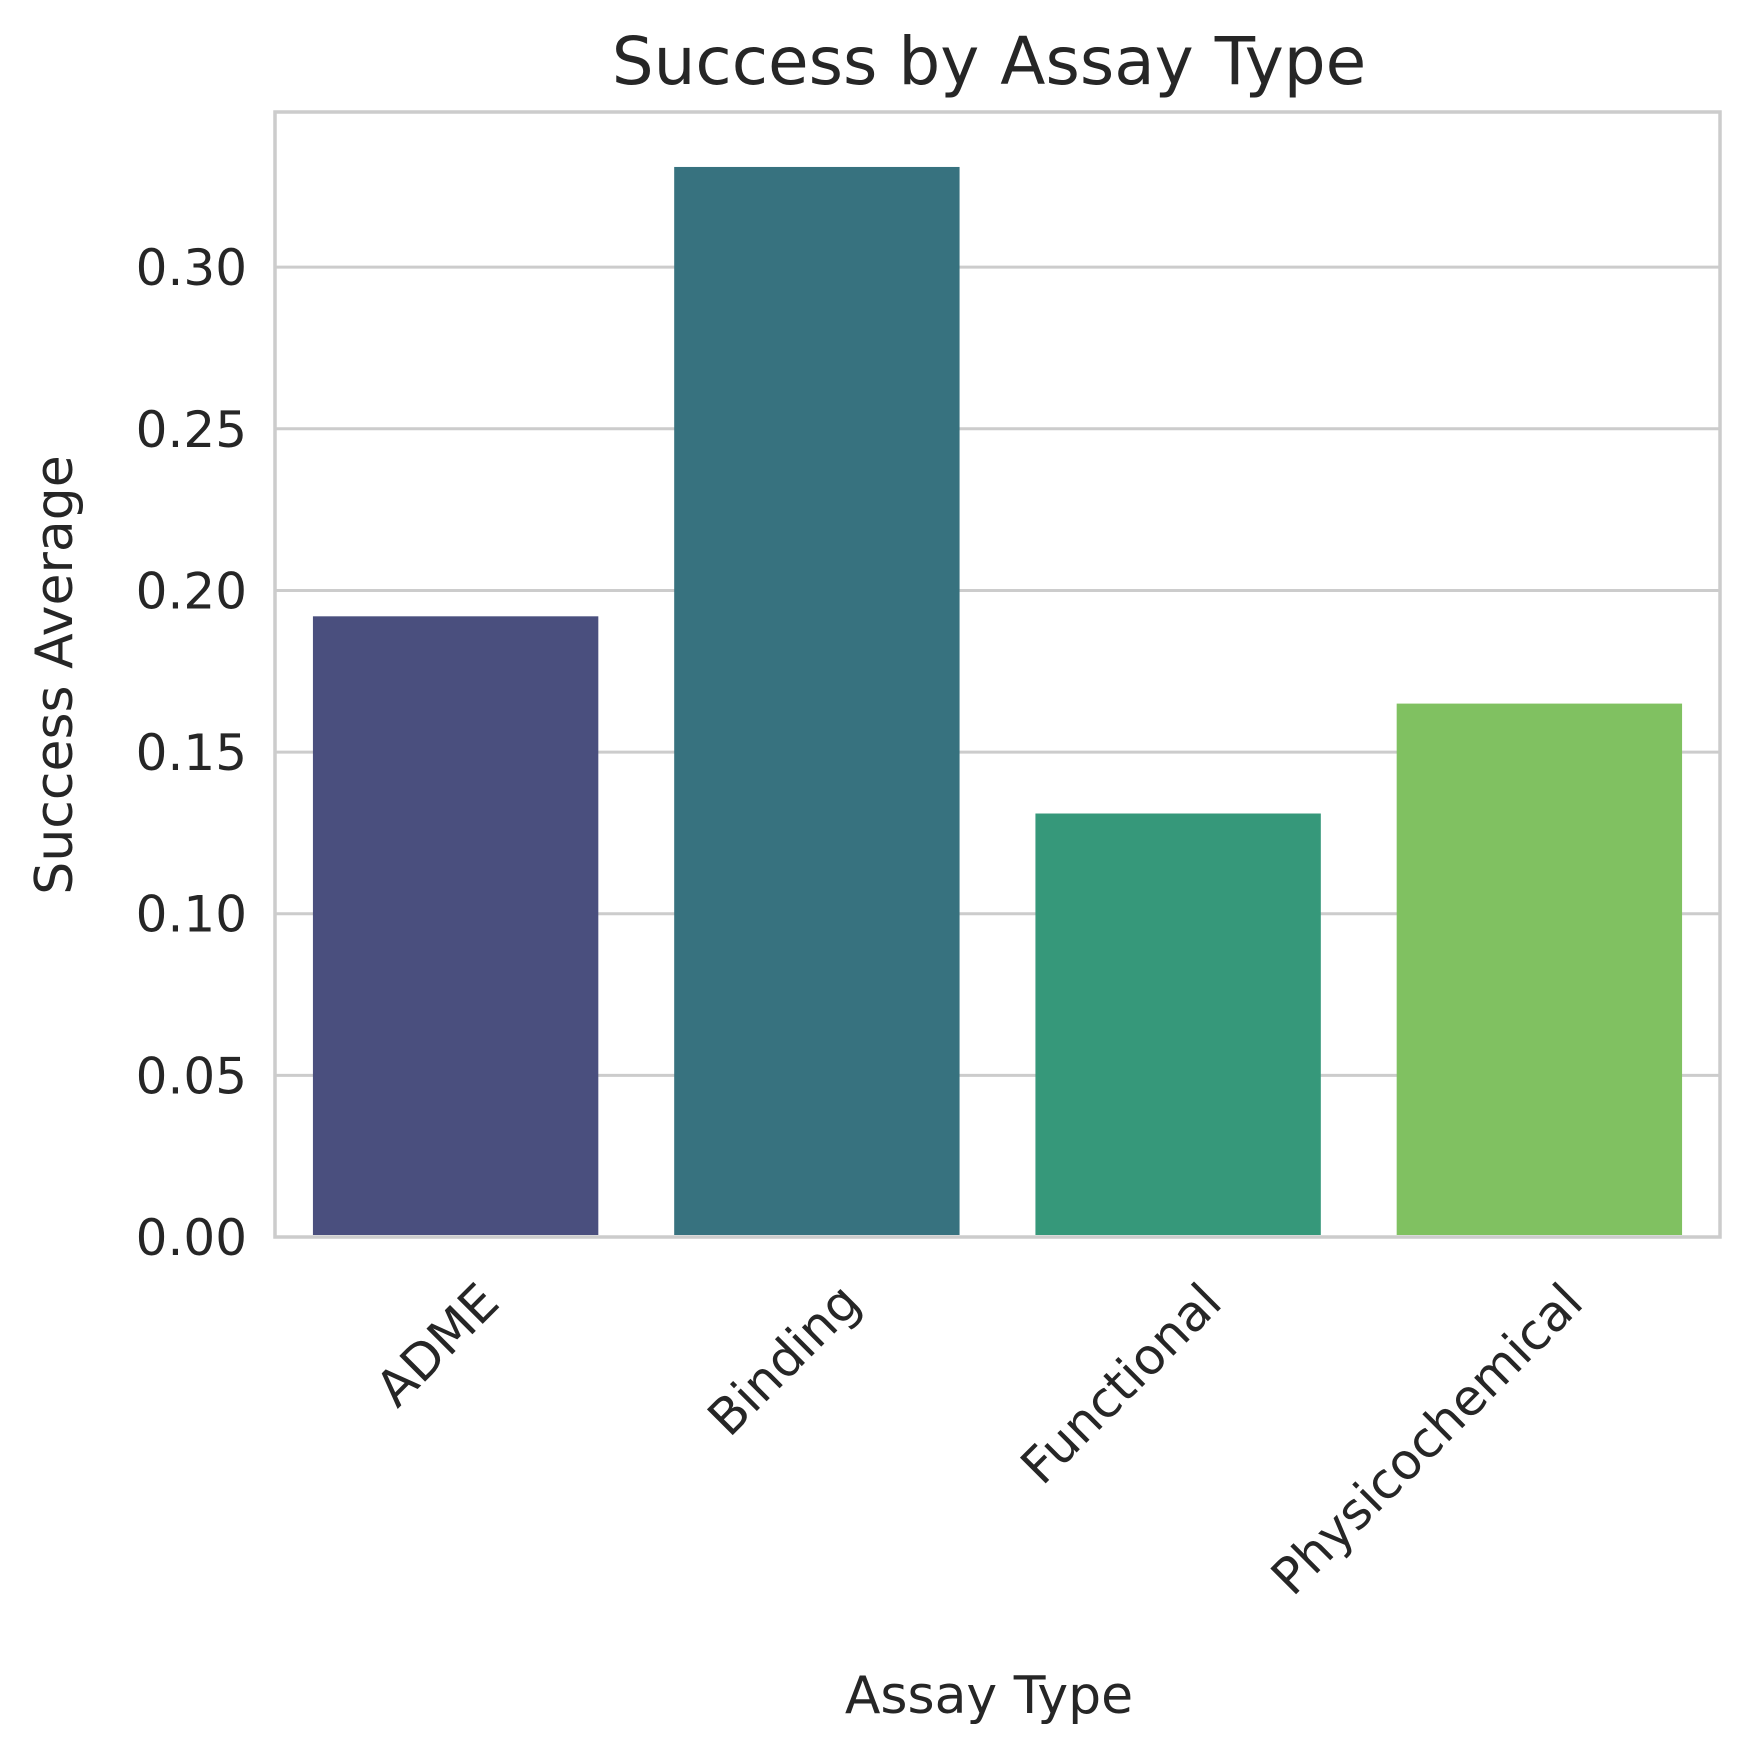  Describe the element at coordinates (191, 915) in the screenshot. I see `y-tick-label: 0.10` at that location.